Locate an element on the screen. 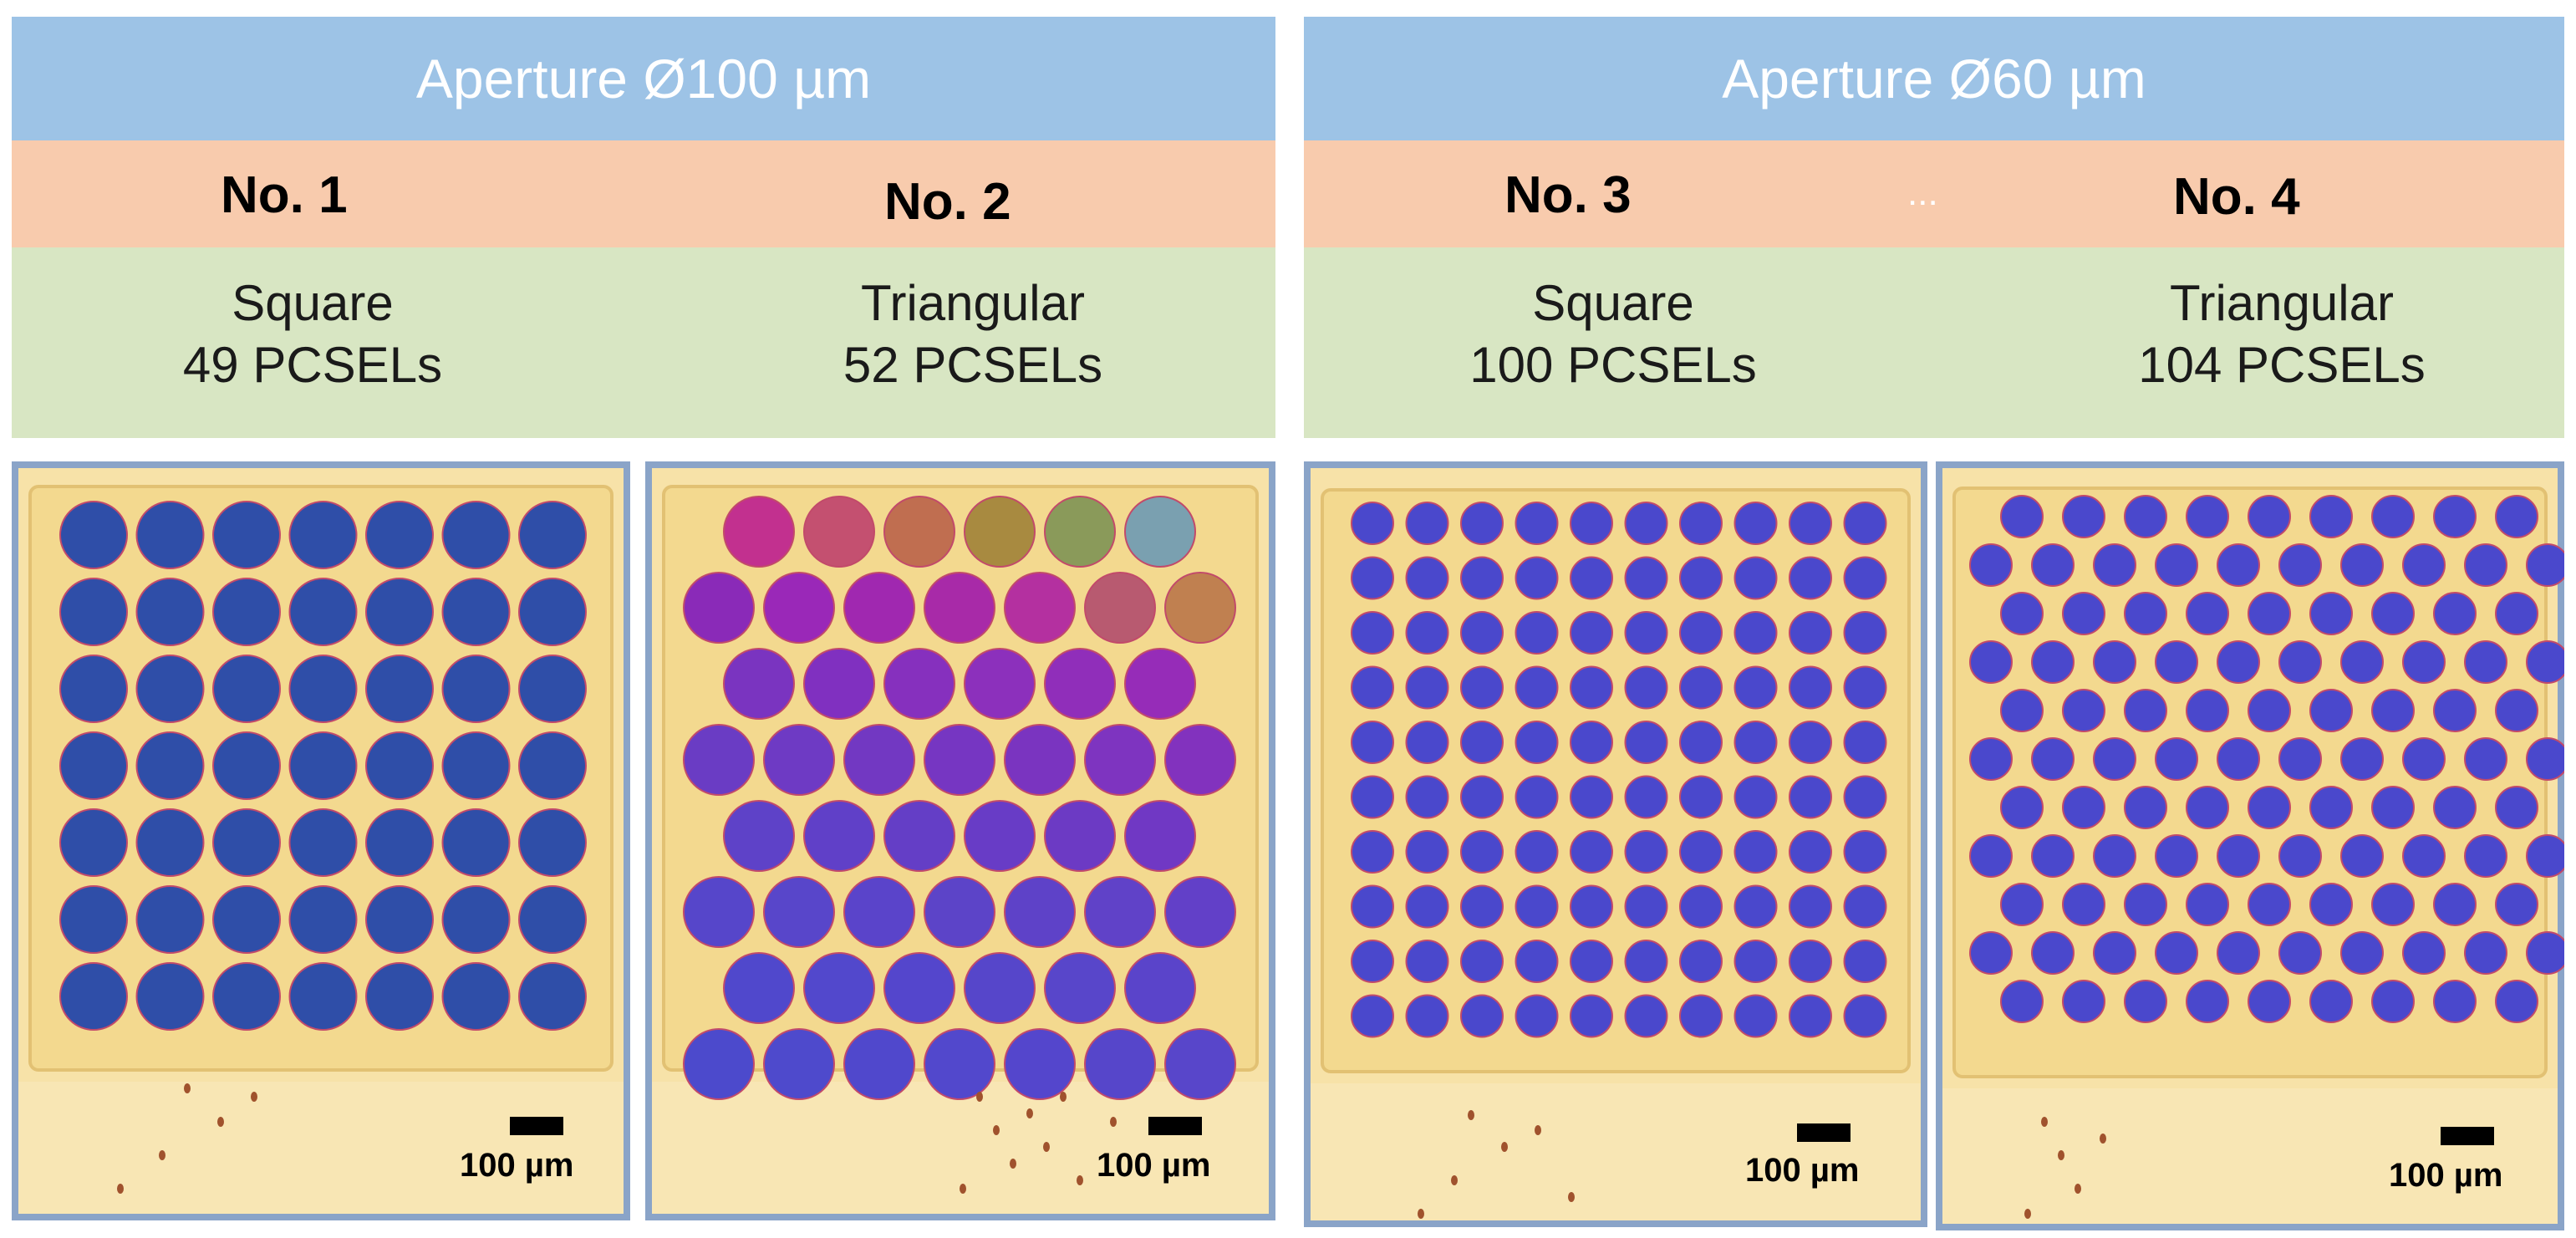 This screenshot has width=2576, height=1238. aperture-header: Aperture Ø100 µm is located at coordinates (643, 78).